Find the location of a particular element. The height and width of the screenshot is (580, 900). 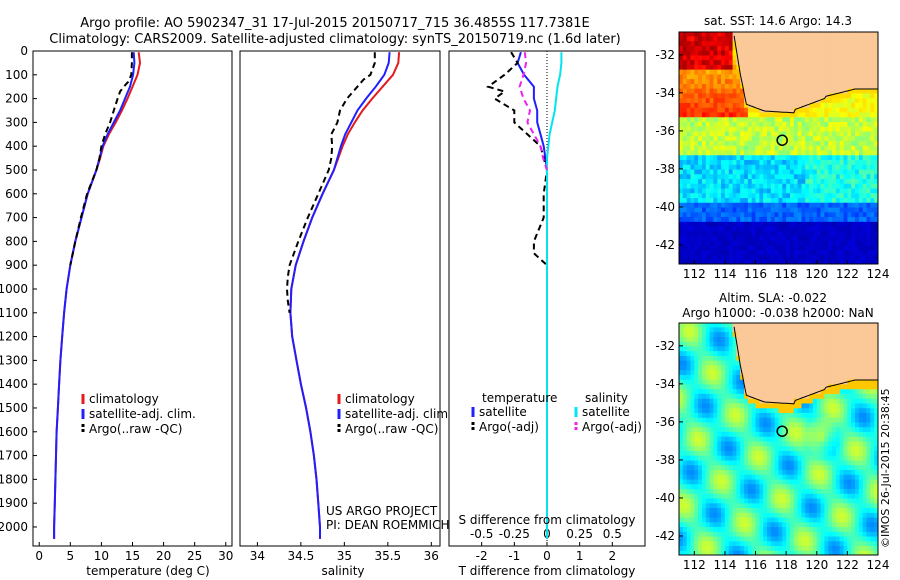

t-difference-tick-label: 2 is located at coordinates (613, 556).